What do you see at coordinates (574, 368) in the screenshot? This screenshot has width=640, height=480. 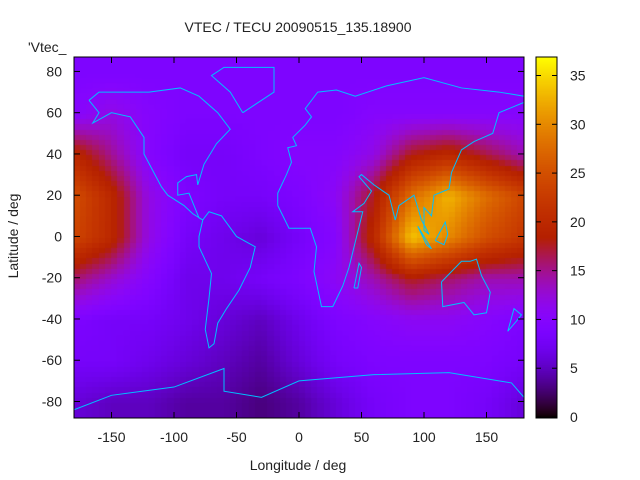 I see `colorbar-tick-label: 5` at bounding box center [574, 368].